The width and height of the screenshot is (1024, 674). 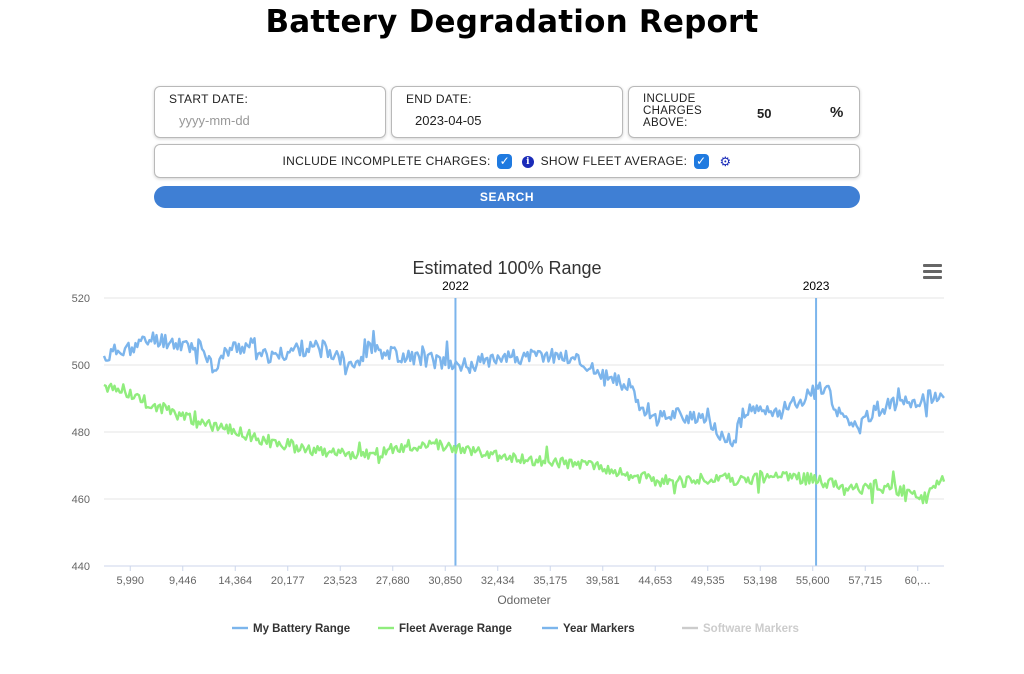 I want to click on y-tick-label: 480, so click(x=81, y=433).